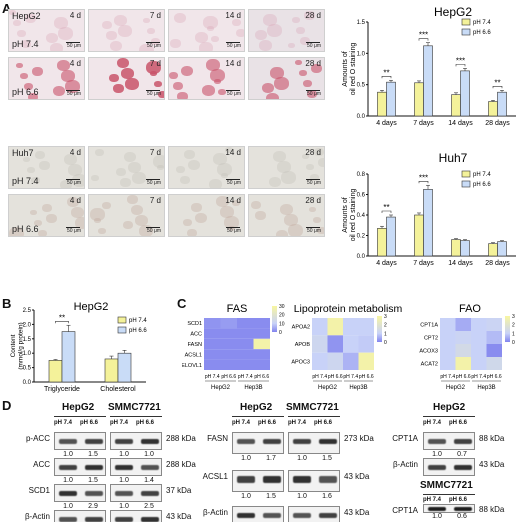 This screenshot has height=522, width=520. I want to click on y-tick-label: 2.5, so click(27, 311).